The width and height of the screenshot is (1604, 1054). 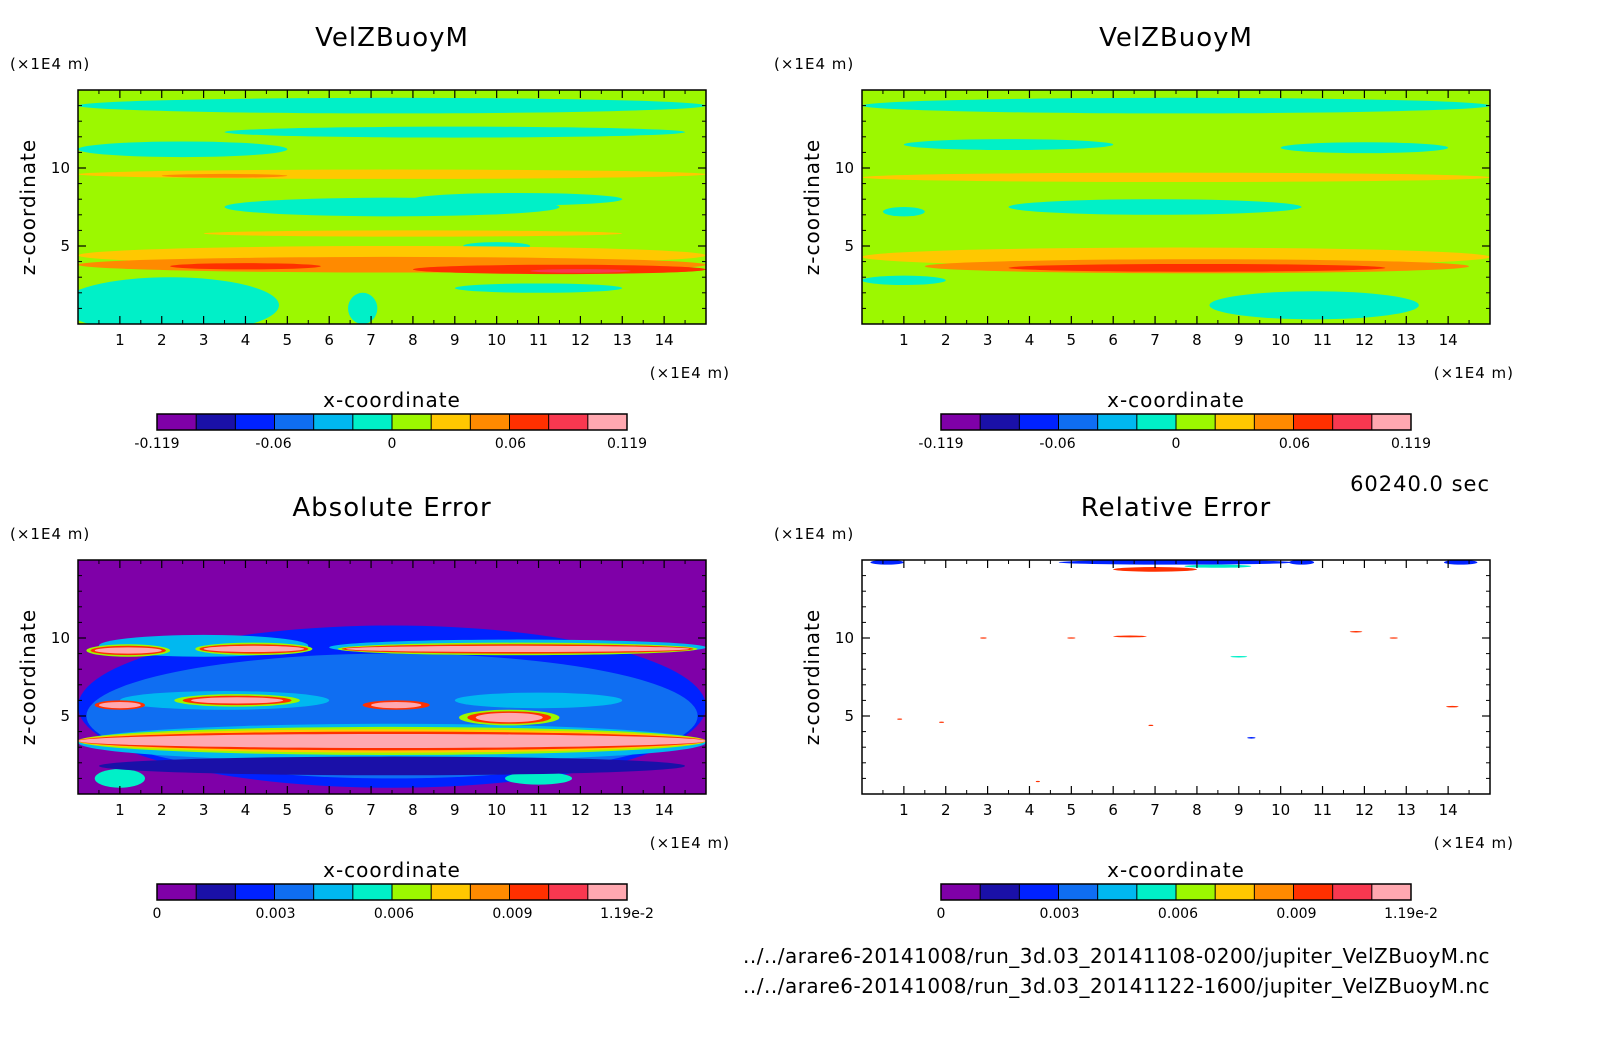 What do you see at coordinates (580, 810) in the screenshot?
I see `x-tick-label: 12` at bounding box center [580, 810].